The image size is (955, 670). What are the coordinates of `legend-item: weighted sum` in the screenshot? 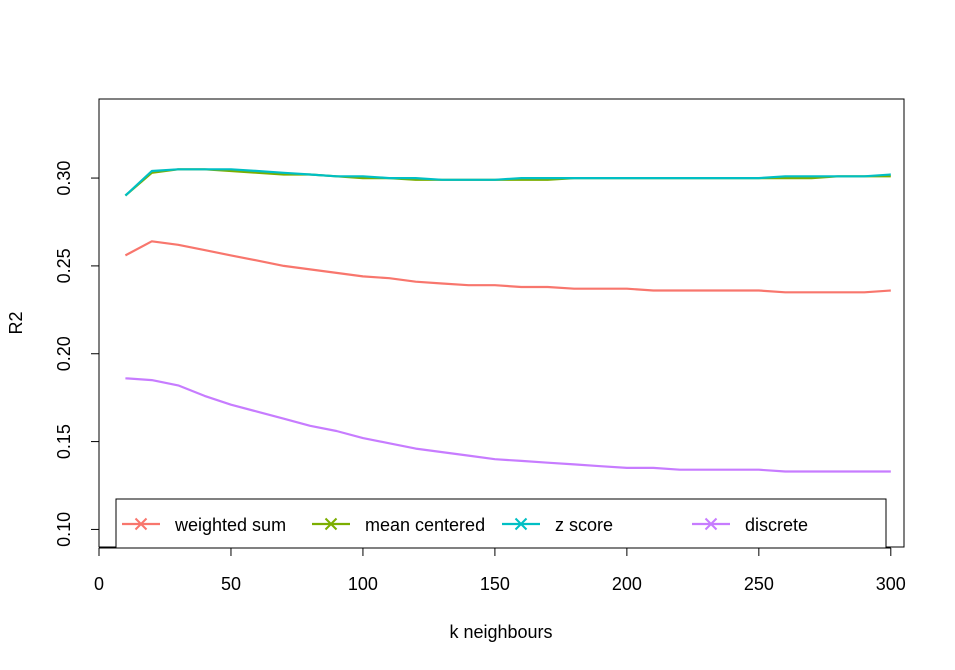 It's located at (204, 525).